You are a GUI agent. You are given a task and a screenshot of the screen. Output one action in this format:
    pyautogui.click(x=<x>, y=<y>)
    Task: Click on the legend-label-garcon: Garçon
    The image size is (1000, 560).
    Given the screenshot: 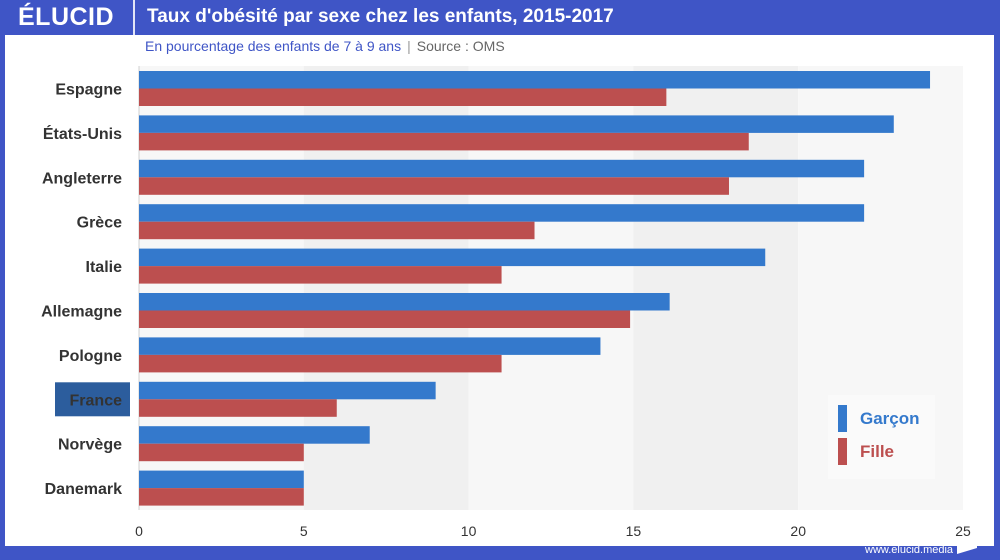 What is the action you would take?
    pyautogui.click(x=890, y=418)
    